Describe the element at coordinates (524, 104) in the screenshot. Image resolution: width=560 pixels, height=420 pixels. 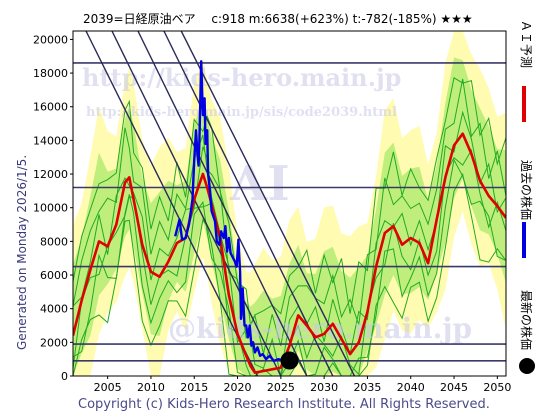
I see `legend-ai-swatch` at that location.